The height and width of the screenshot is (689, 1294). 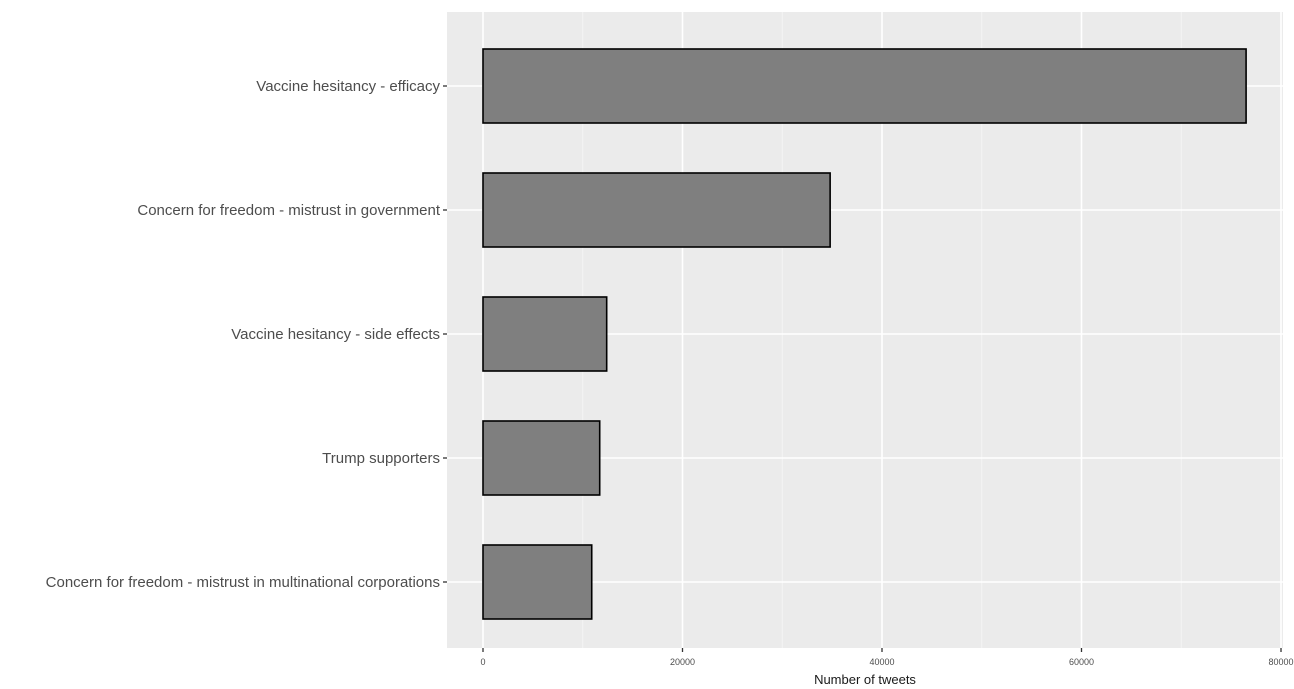 What do you see at coordinates (348, 86) in the screenshot?
I see `y-tick-label: Vaccine hesitancy - efficacy` at bounding box center [348, 86].